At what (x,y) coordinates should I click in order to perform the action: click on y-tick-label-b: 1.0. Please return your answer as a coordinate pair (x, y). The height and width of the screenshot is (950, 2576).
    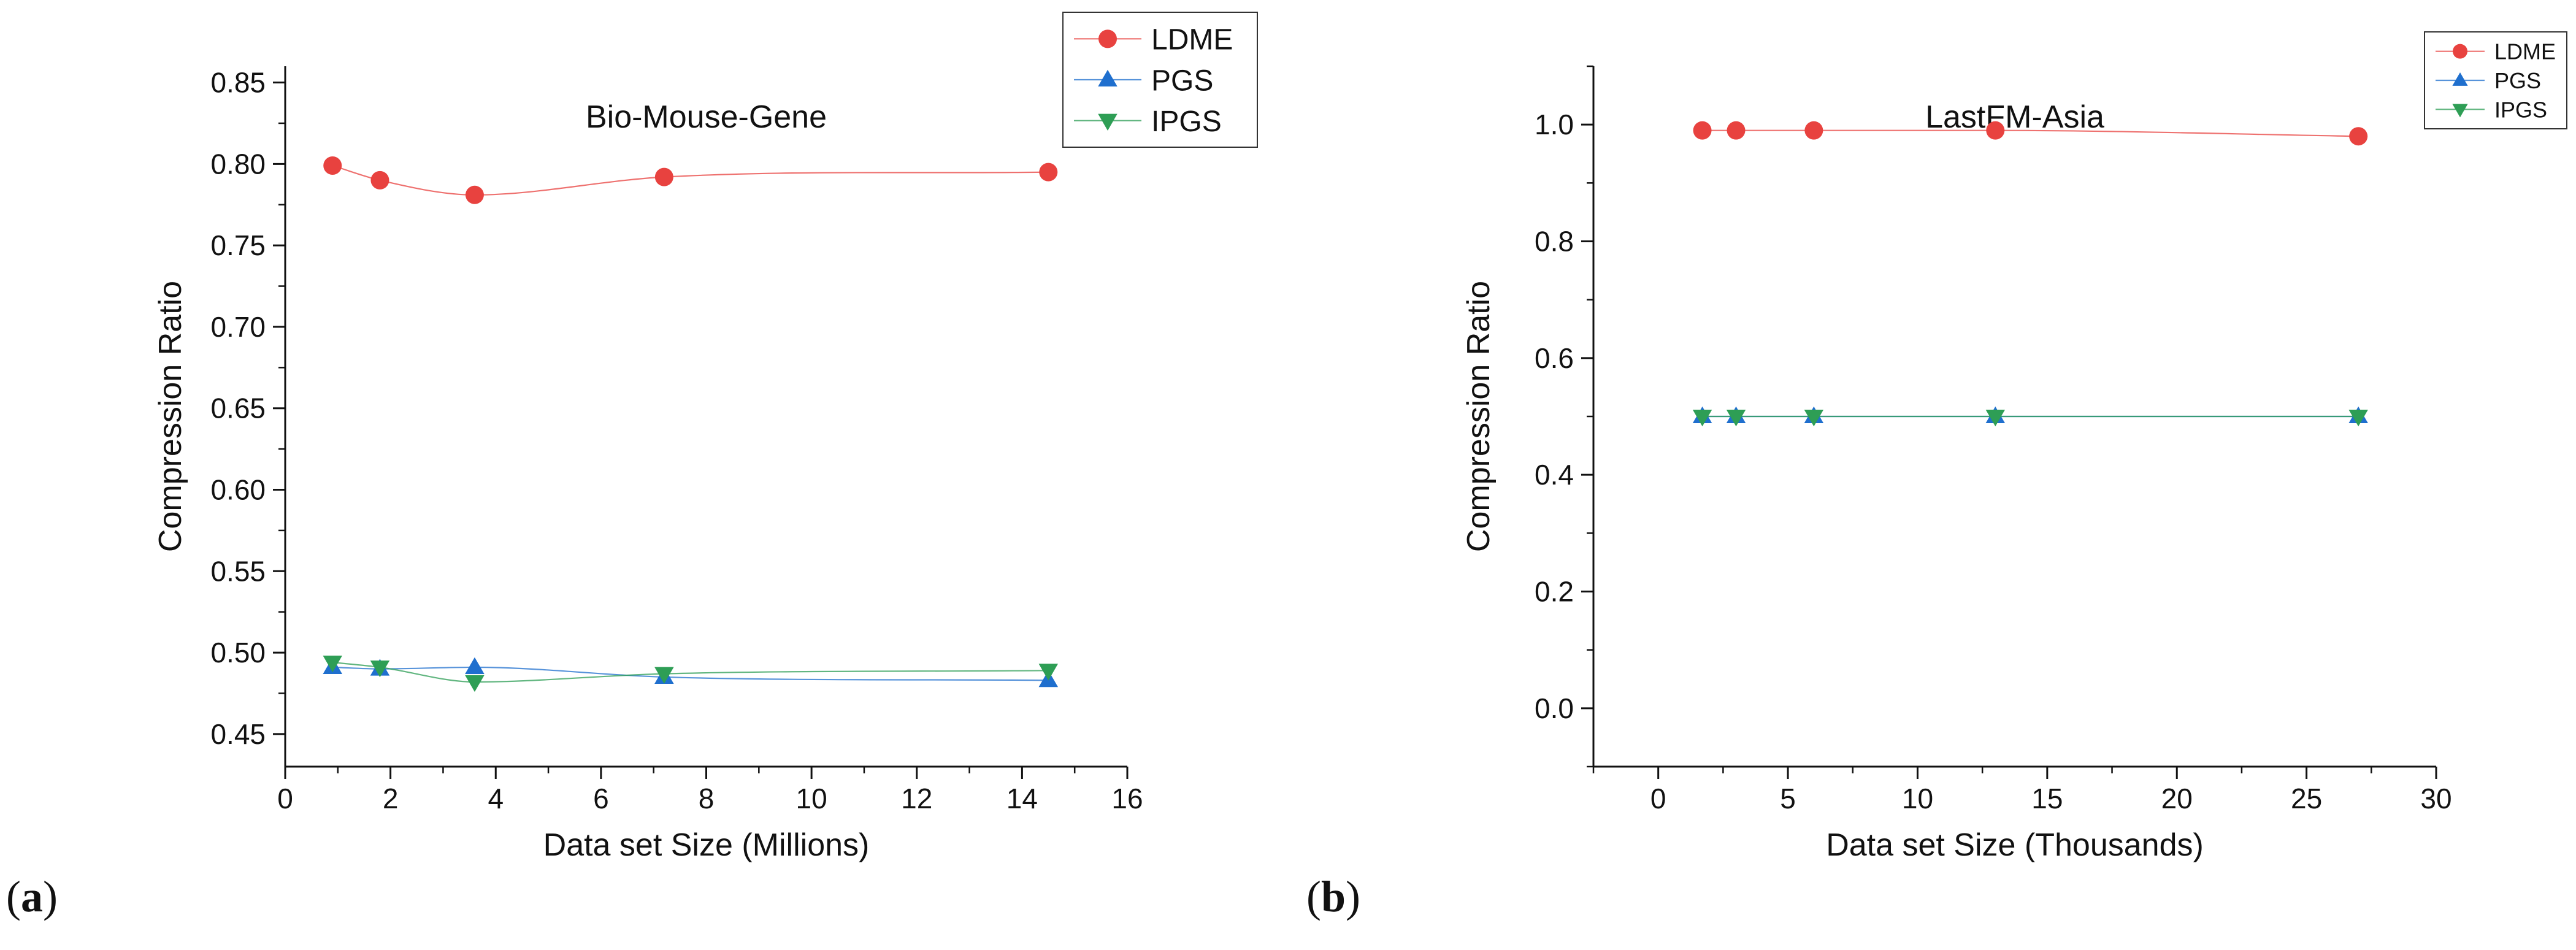
    Looking at the image, I should click on (1554, 125).